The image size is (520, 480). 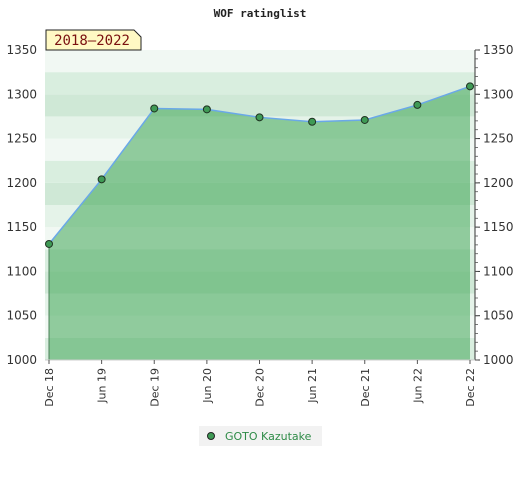 What do you see at coordinates (498, 316) in the screenshot?
I see `y-tick-label-right: 1050` at bounding box center [498, 316].